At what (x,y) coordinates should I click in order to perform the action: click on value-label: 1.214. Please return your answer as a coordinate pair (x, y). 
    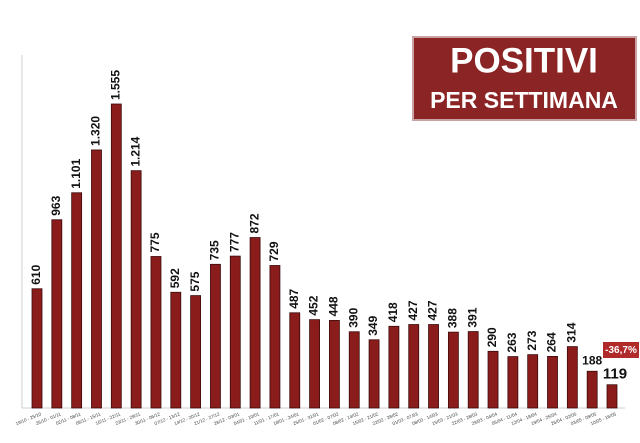
    Looking at the image, I should click on (135, 151).